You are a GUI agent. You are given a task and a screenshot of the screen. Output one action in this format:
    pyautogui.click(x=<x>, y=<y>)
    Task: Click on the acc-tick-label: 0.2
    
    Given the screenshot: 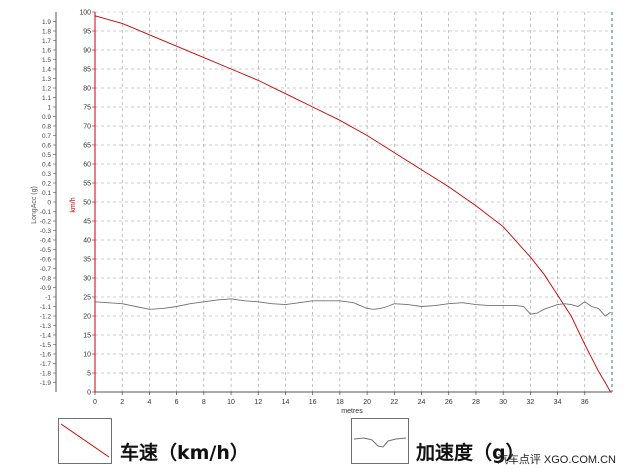 What is the action you would take?
    pyautogui.click(x=46, y=183)
    